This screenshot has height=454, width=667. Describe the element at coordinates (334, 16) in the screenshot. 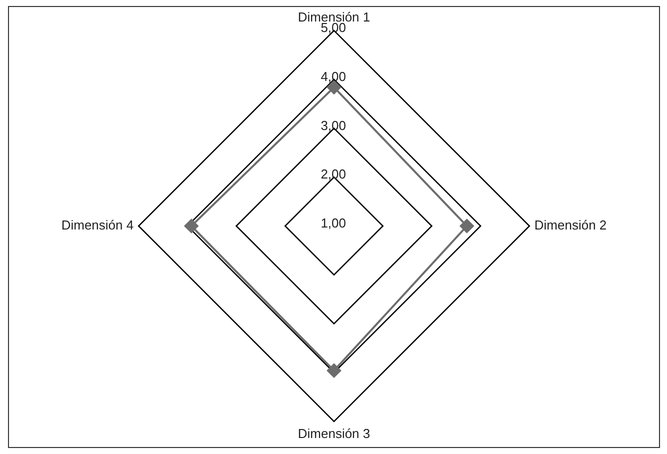

I see `spoke-label: Dimensión 1` at that location.